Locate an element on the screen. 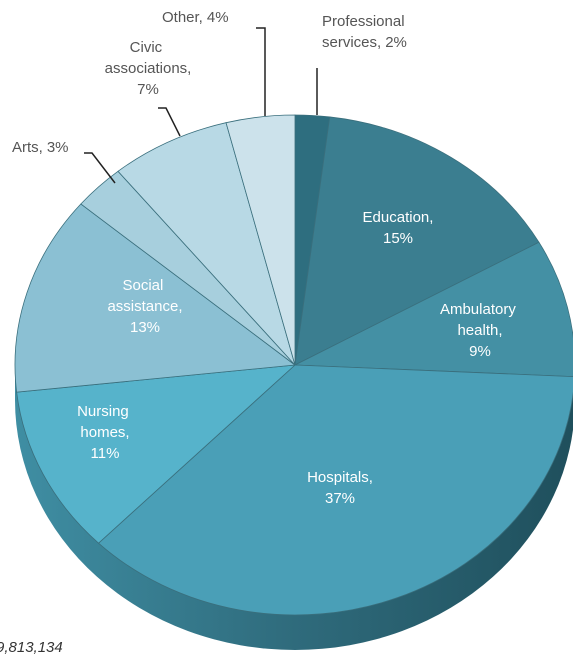 The image size is (573, 656). slice-label: Education, is located at coordinates (398, 217).